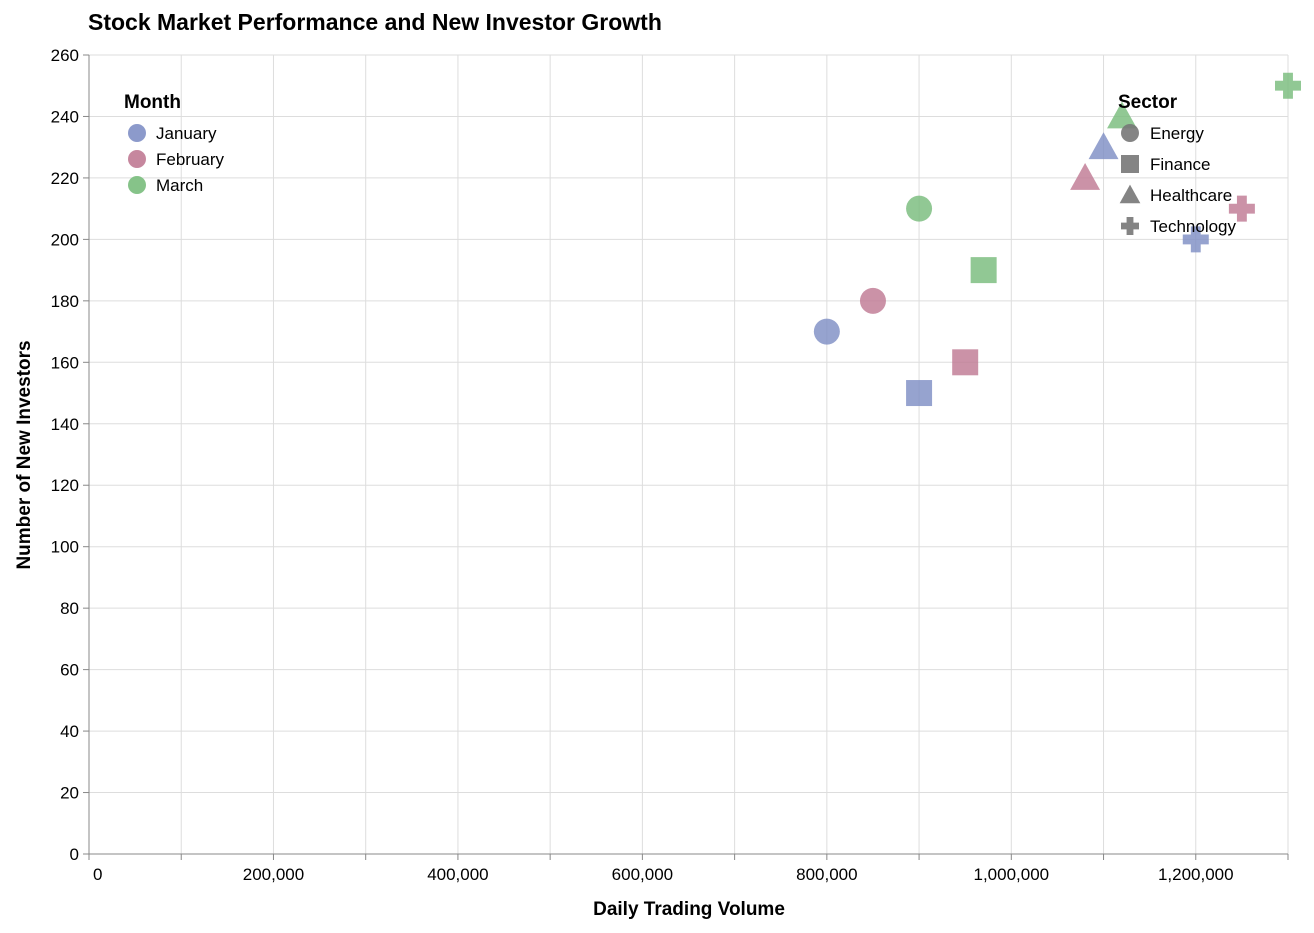 This screenshot has width=1314, height=933. Describe the element at coordinates (97, 874) in the screenshot. I see `x-tick-label: 0` at that location.